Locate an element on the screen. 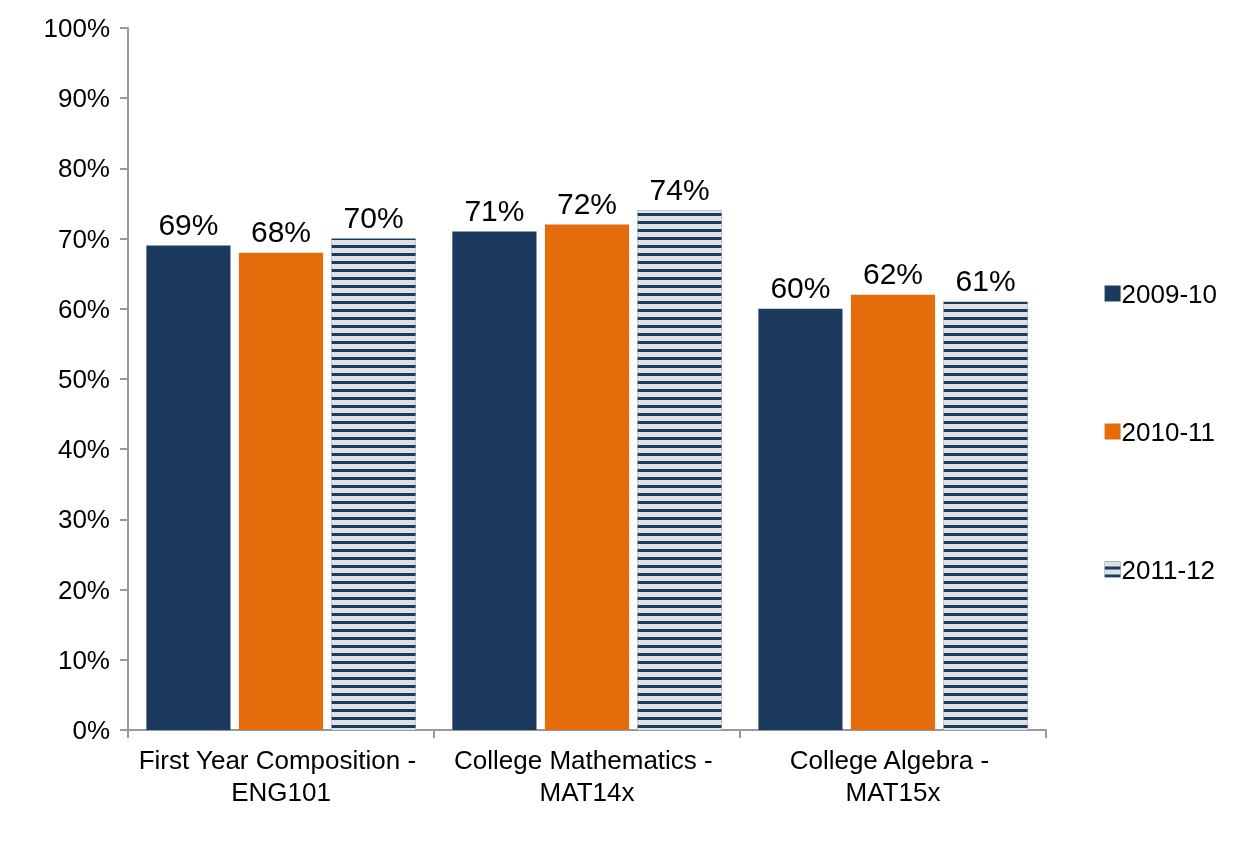 This screenshot has width=1234, height=863. y-tick-label: 70% is located at coordinates (83, 238).